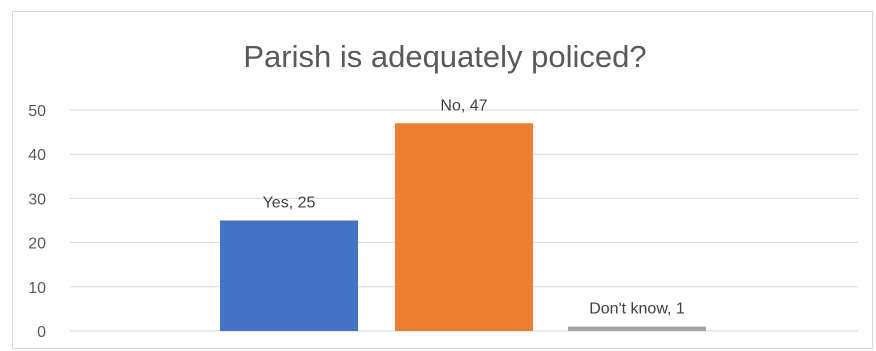 The width and height of the screenshot is (876, 351). Describe the element at coordinates (37, 244) in the screenshot. I see `y-tick-label: 20` at that location.